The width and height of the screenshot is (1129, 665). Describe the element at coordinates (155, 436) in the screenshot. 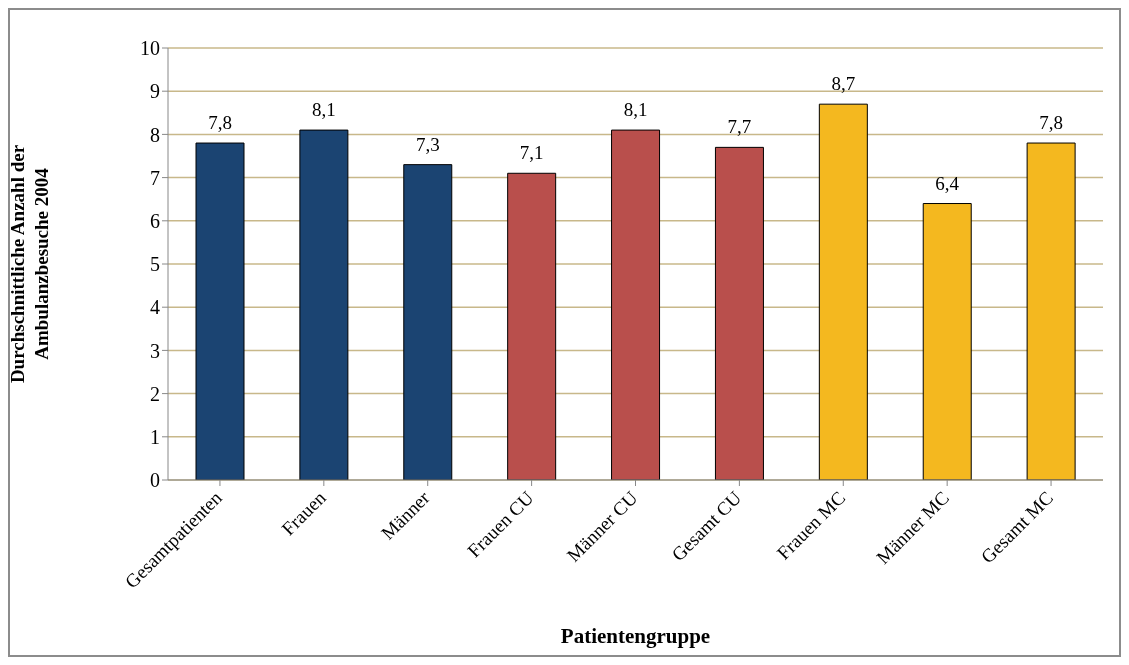

I see `y-tick-label: 1` at that location.